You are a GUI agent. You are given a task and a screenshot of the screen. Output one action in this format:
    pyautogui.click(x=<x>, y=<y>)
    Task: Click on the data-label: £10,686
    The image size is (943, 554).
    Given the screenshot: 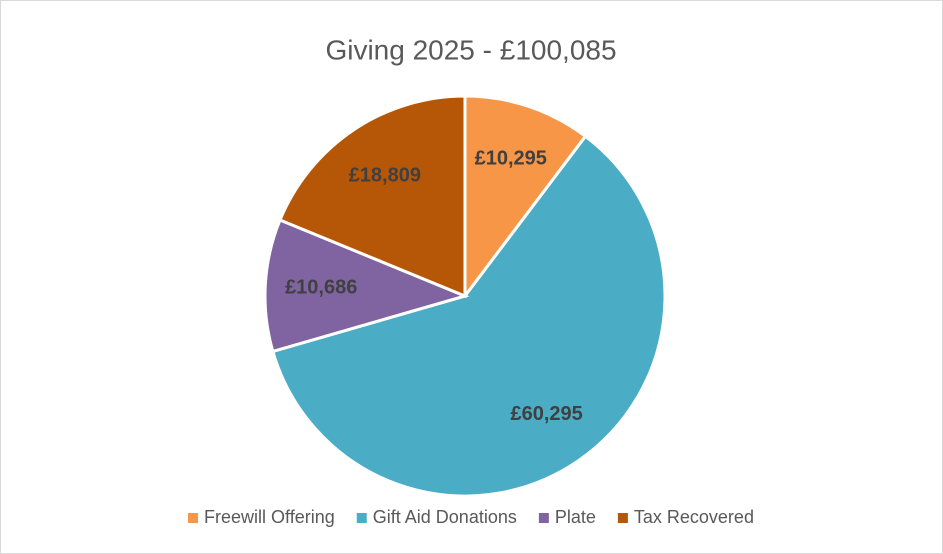 What is the action you would take?
    pyautogui.click(x=321, y=287)
    